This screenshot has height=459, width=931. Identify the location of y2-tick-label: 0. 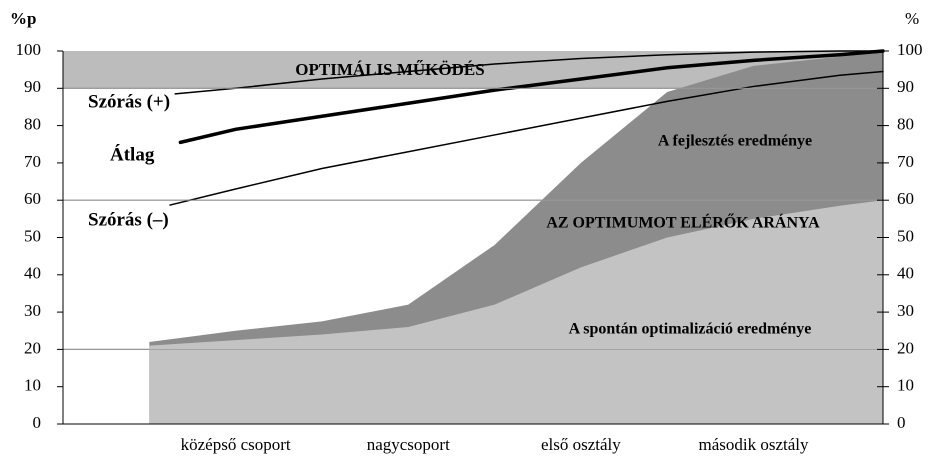
(901, 422).